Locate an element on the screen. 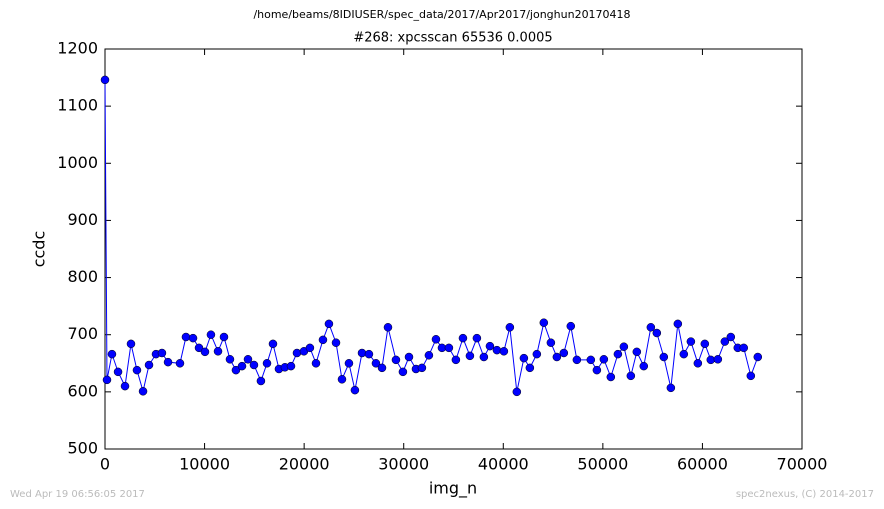 The image size is (884, 509). y-tick-label: 500 is located at coordinates (82, 448).